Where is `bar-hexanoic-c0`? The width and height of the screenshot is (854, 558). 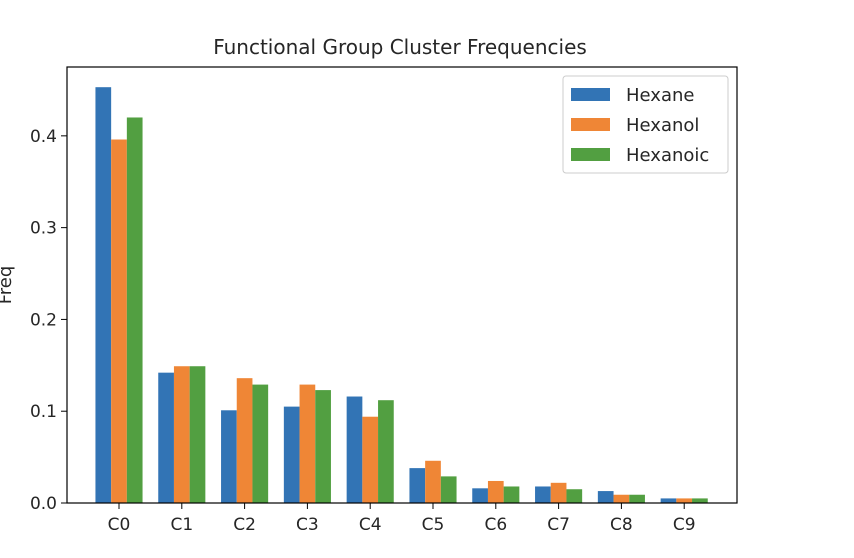
bar-hexanoic-c0 is located at coordinates (134, 310).